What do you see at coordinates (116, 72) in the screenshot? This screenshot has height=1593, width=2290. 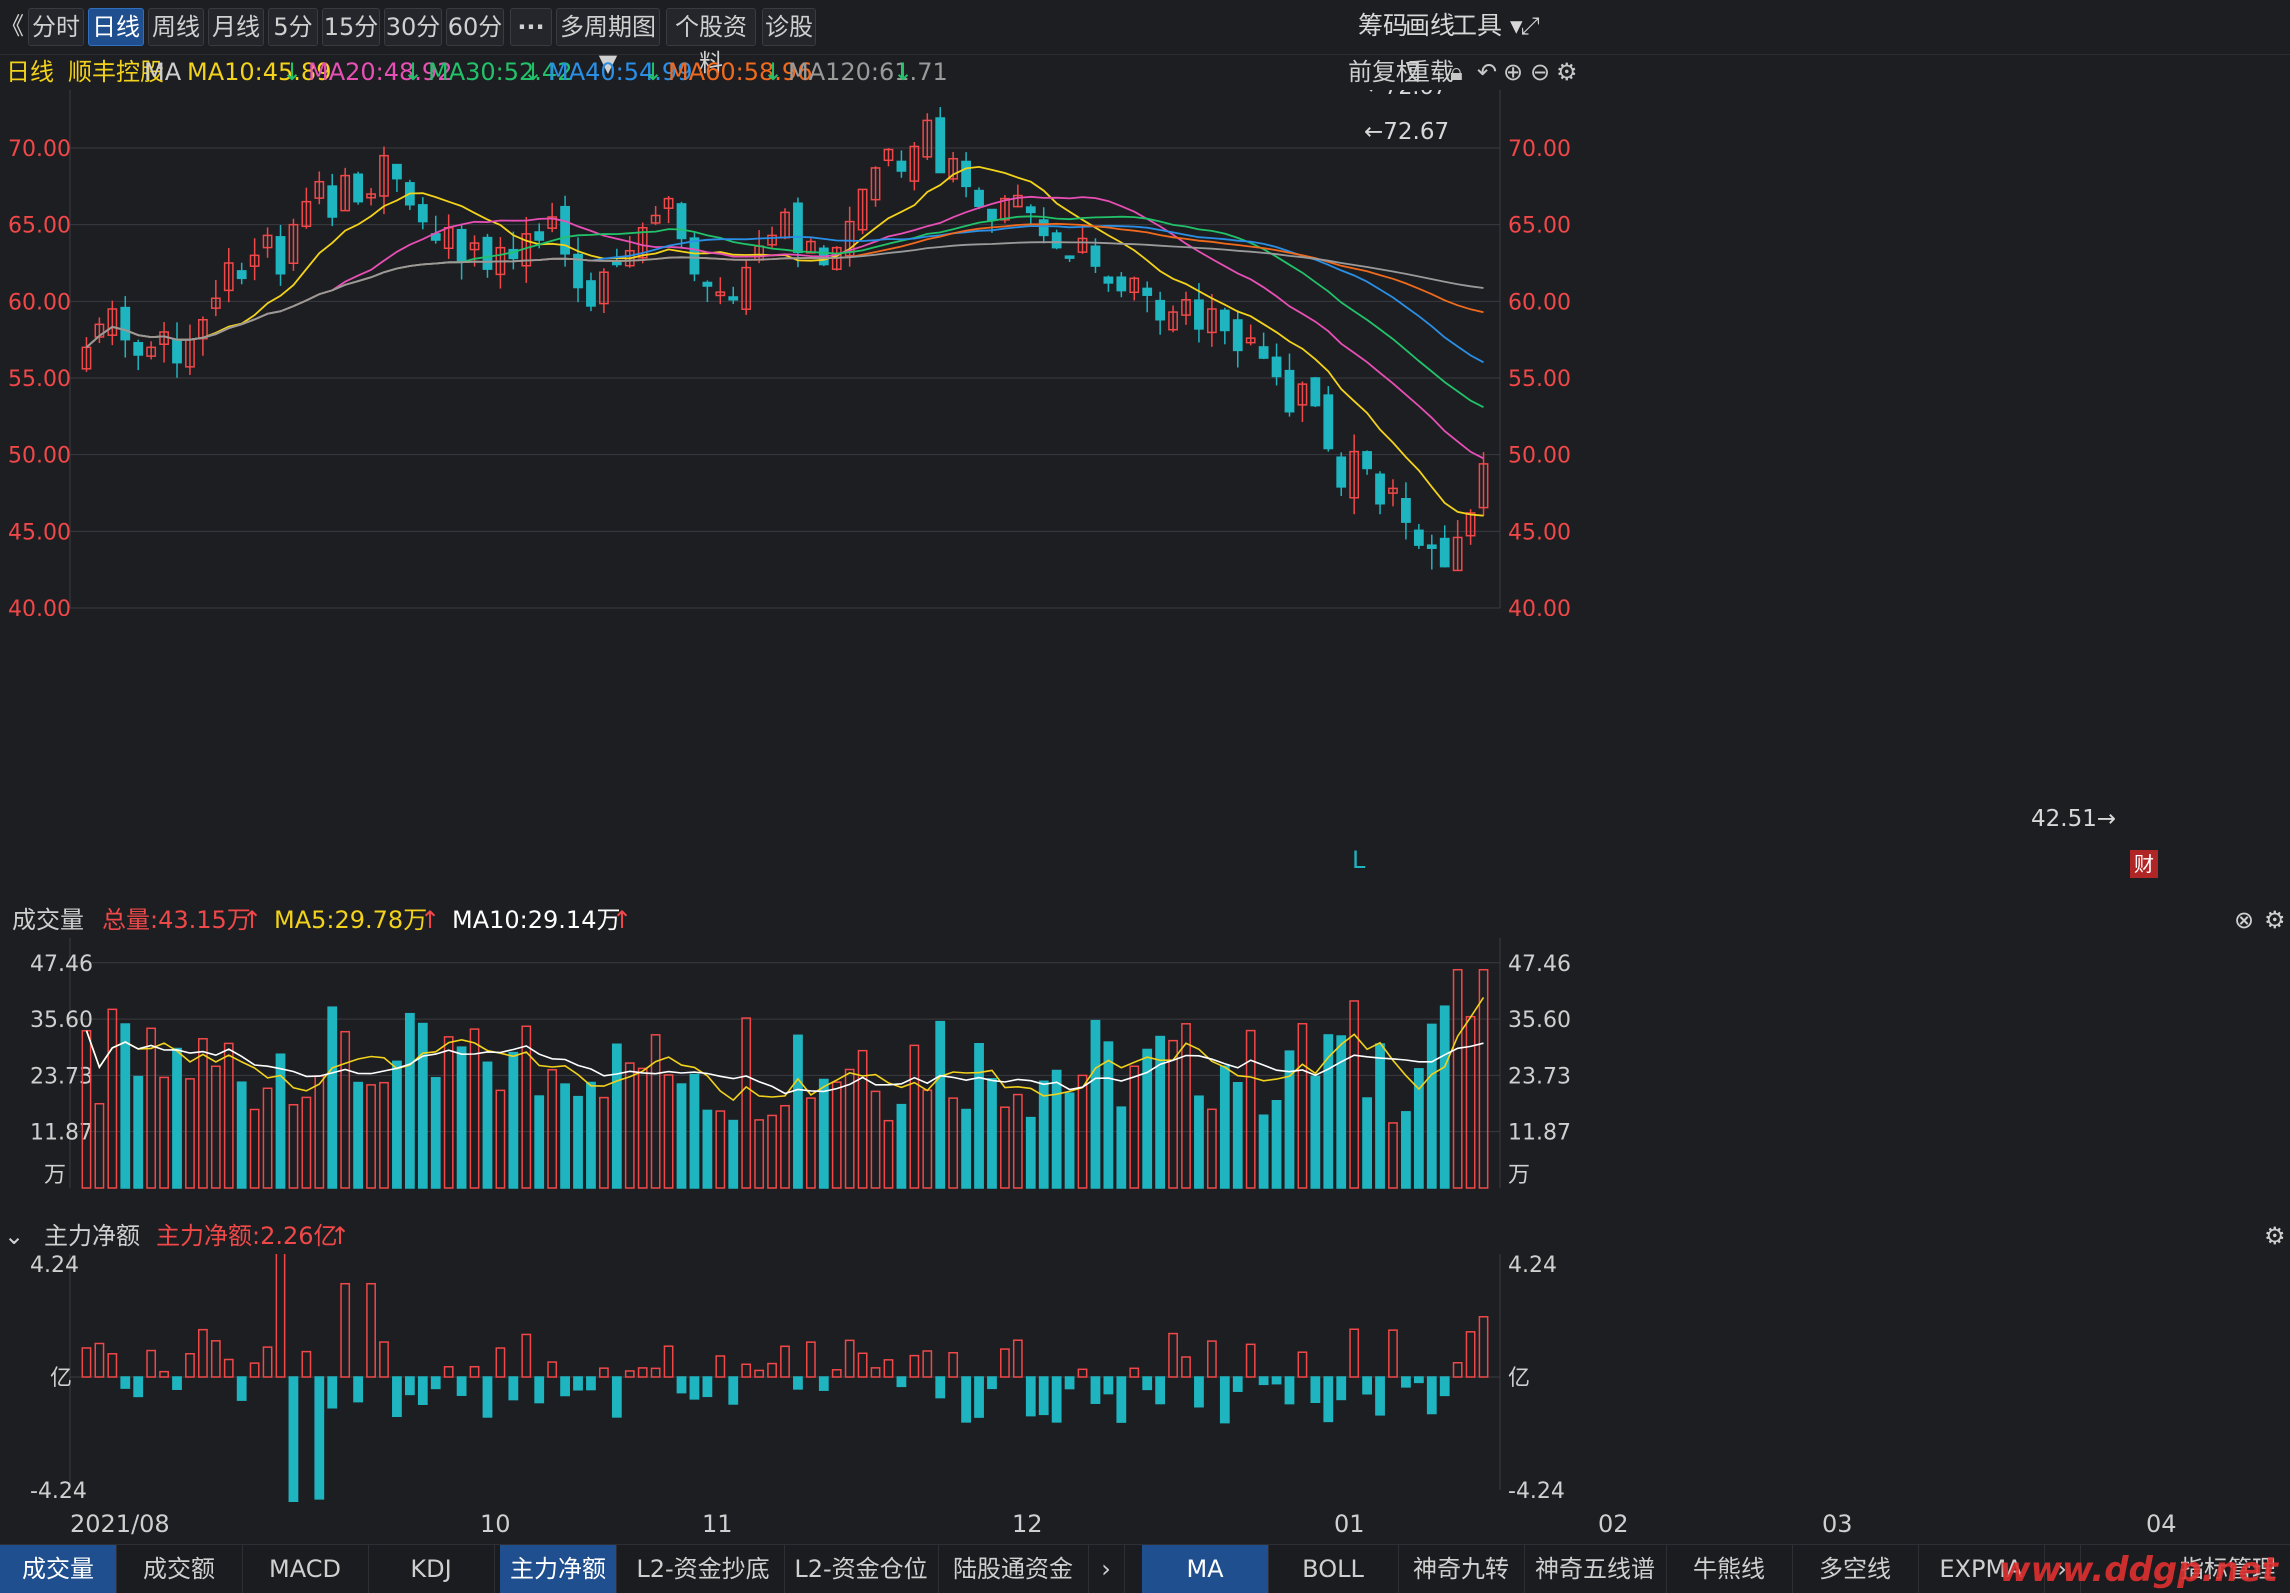 I see `stock-name: 顺丰控股` at bounding box center [116, 72].